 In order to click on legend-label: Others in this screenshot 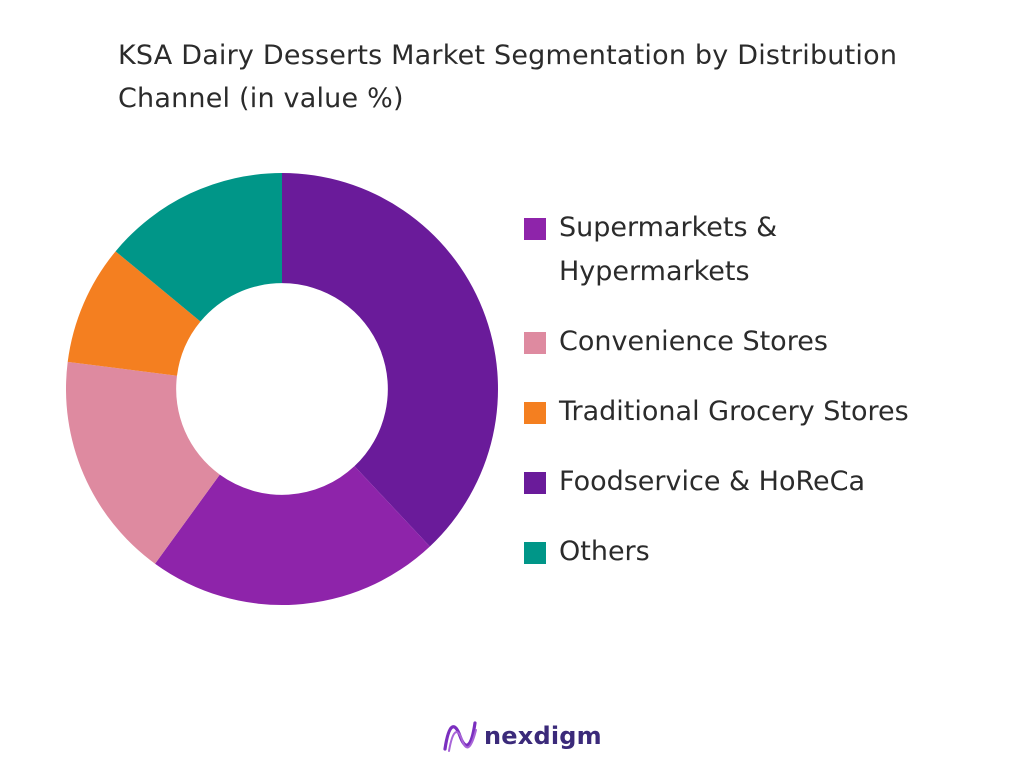, I will do `click(604, 551)`.